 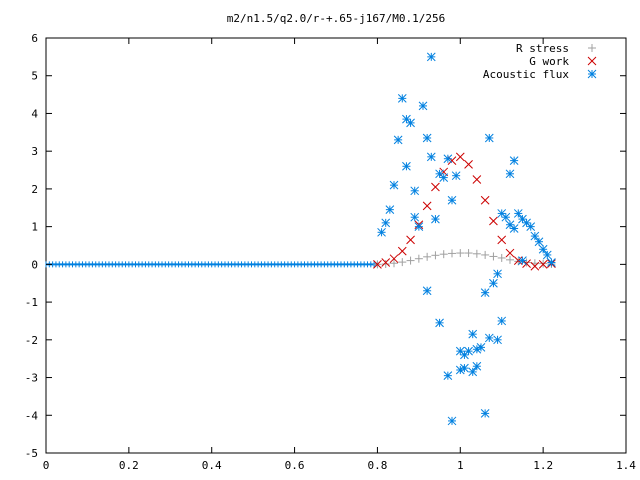 I want to click on legend-label: G work, so click(x=549, y=61).